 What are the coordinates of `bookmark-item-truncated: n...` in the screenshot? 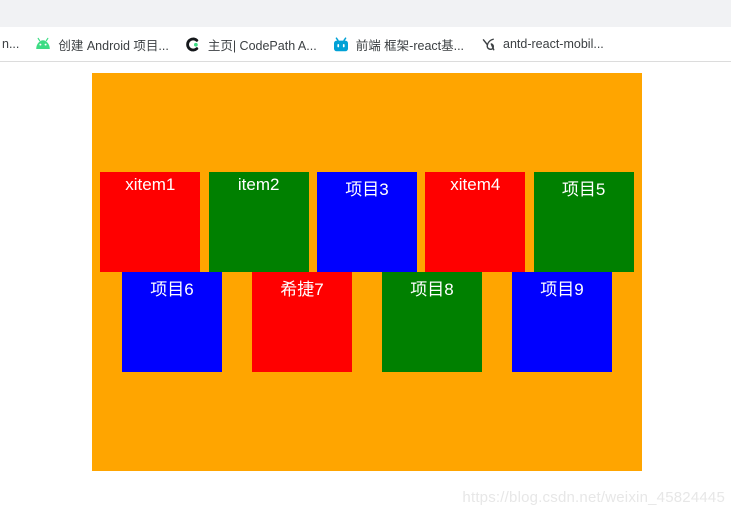 It's located at (14, 44).